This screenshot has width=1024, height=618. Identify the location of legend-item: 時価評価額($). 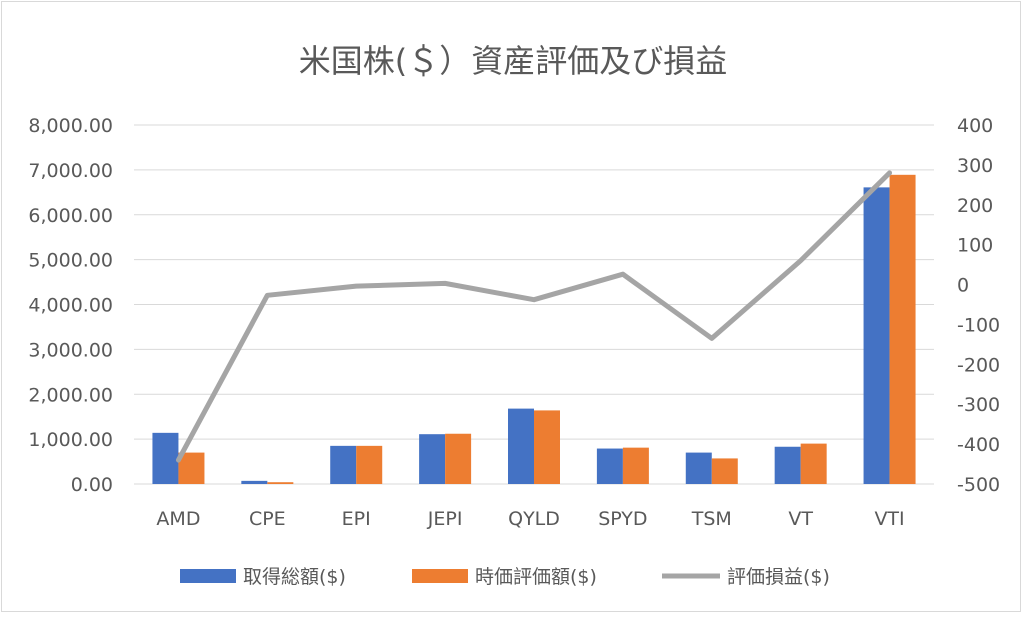
(504, 577).